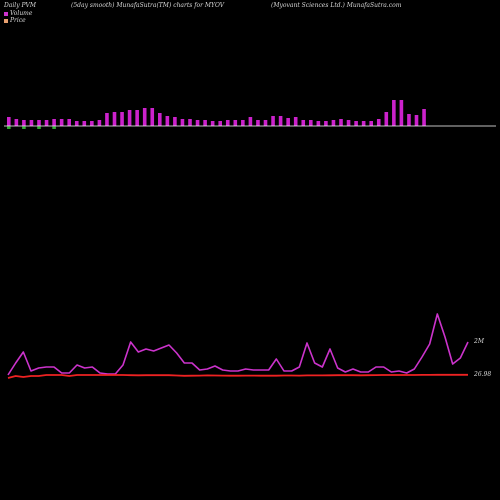 The height and width of the screenshot is (500, 500). I want to click on header-left: Daily PVM, so click(20, 5).